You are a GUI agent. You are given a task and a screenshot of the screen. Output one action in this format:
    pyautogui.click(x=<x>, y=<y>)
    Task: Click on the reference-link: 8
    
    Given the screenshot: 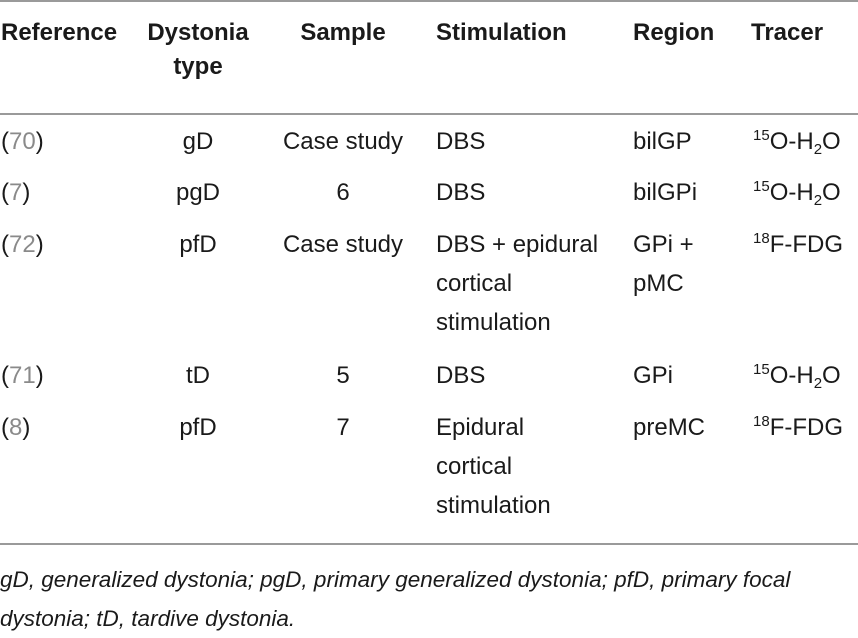 What is the action you would take?
    pyautogui.click(x=16, y=427)
    